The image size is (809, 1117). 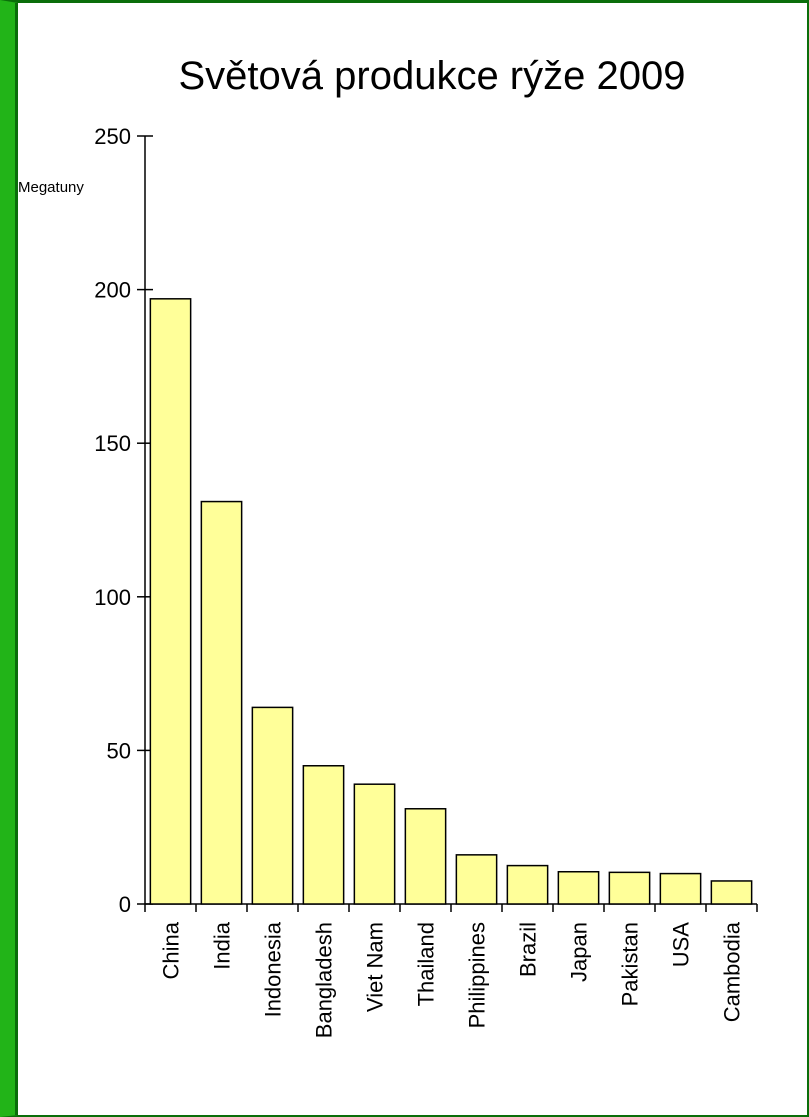 I want to click on y-tick-label: 150, so click(x=112, y=443).